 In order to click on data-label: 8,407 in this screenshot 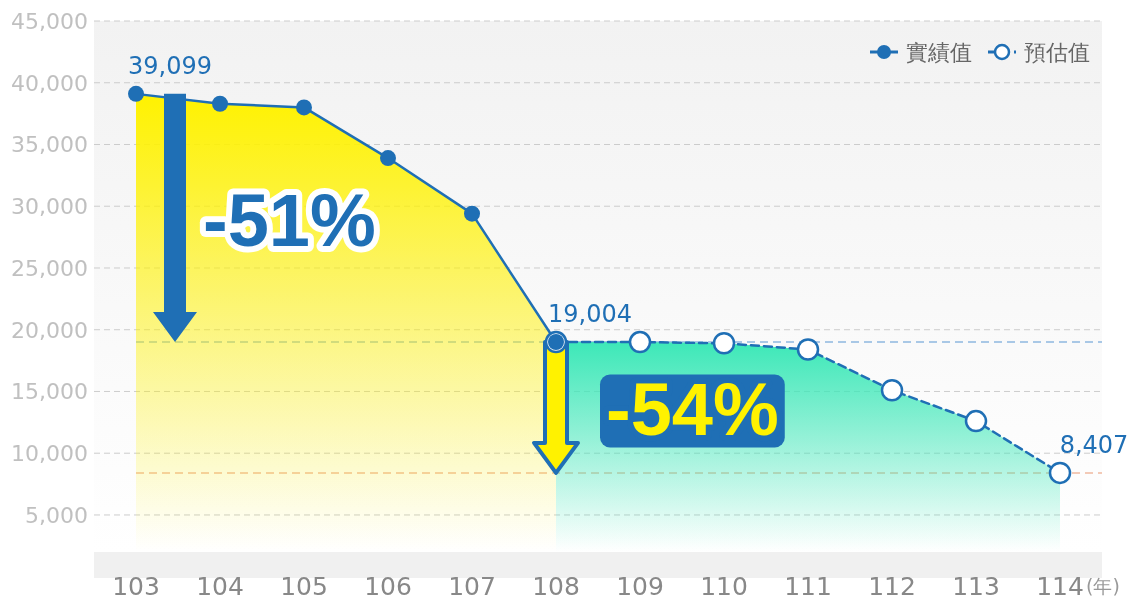, I will do `click(1094, 444)`.